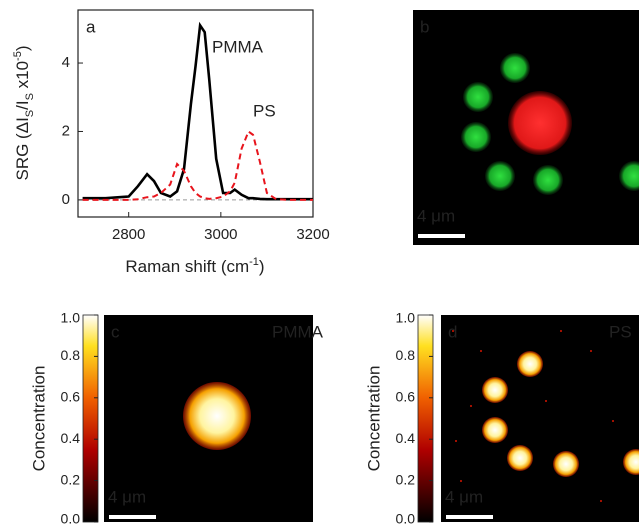 This screenshot has height=531, width=639. What do you see at coordinates (540, 123) in the screenshot?
I see `red-particle` at bounding box center [540, 123].